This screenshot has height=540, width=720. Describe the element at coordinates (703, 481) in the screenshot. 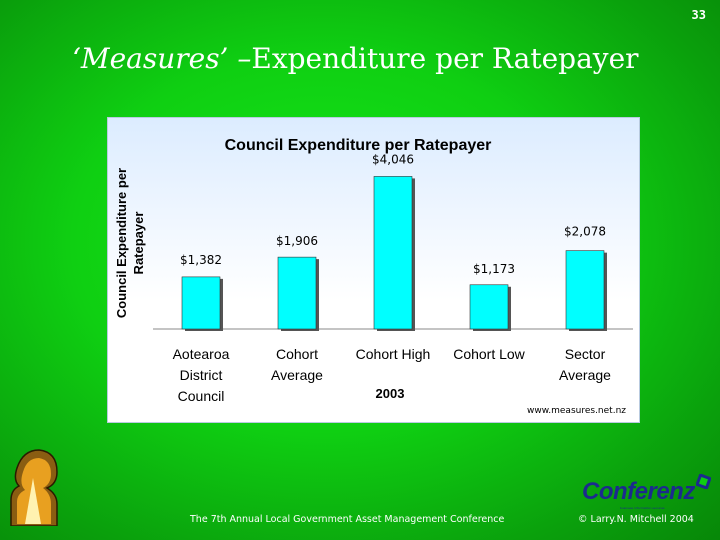

I see `logo-mark-icon` at that location.